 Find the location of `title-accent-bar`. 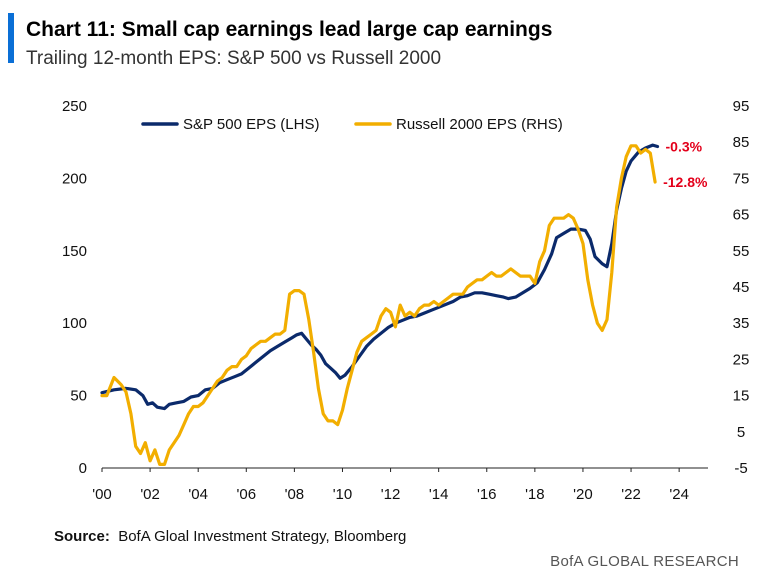

title-accent-bar is located at coordinates (11, 38).